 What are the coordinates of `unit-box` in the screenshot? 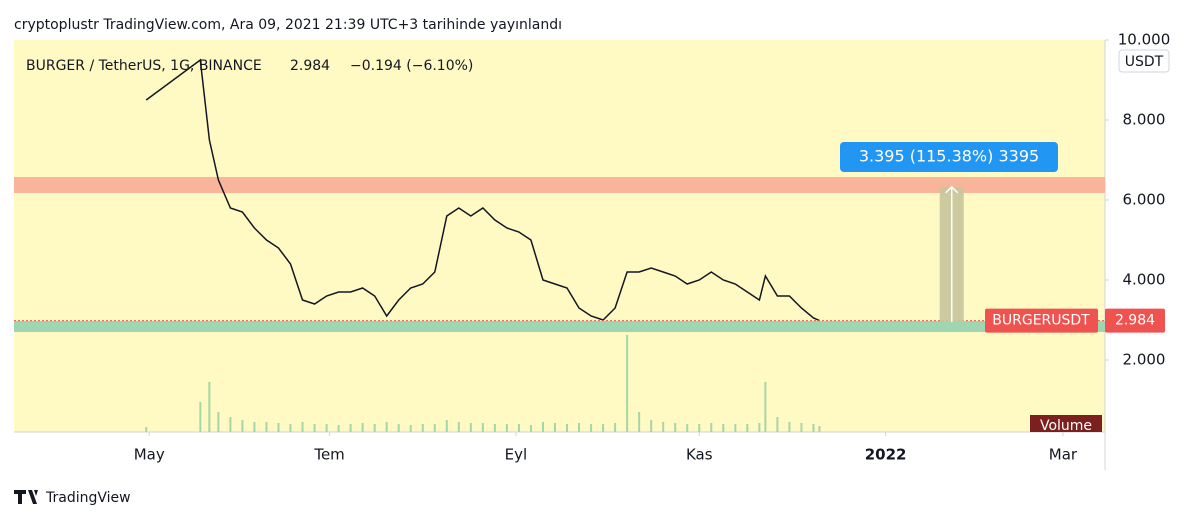 It's located at (1144, 61).